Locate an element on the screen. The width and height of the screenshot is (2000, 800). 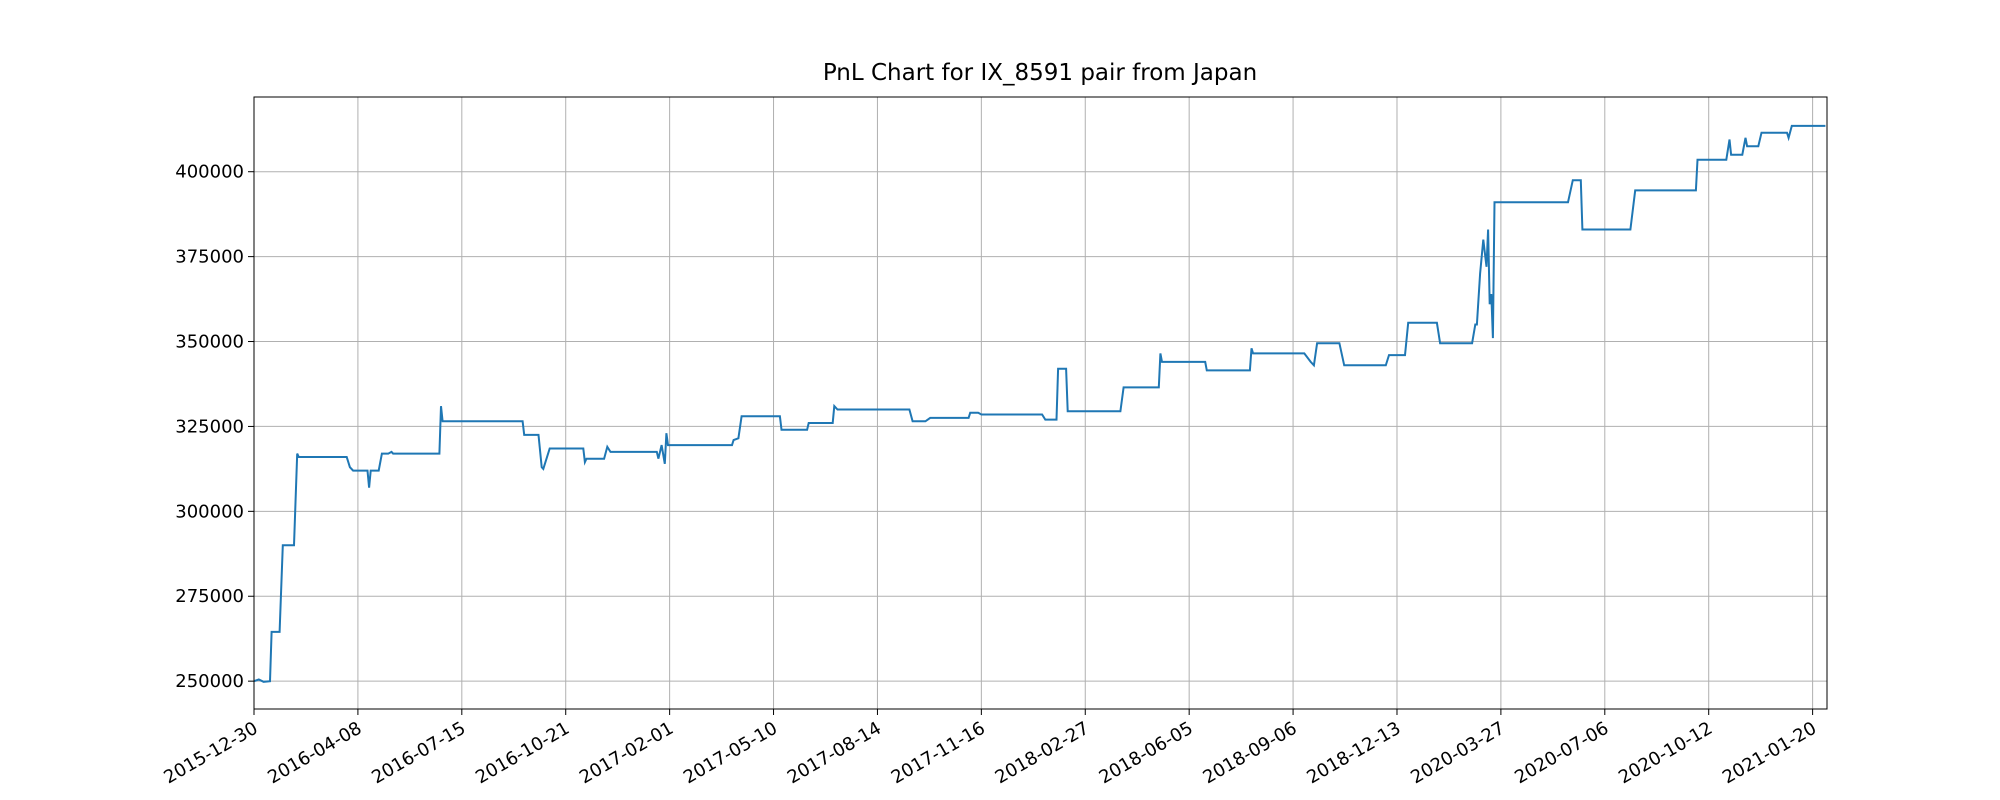
chart-title: PnL Chart for IX_8591 pair from Japan is located at coordinates (1040, 73).